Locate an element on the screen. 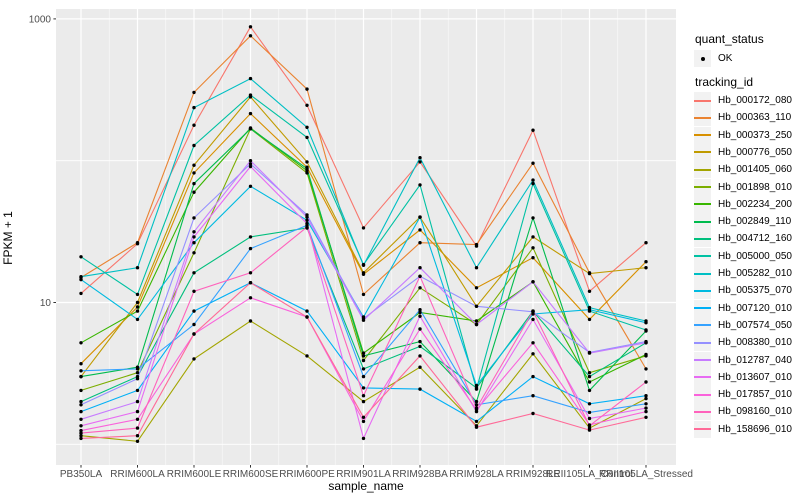 This screenshot has width=800, height=500. y-tick-label: 10 is located at coordinates (46, 303).